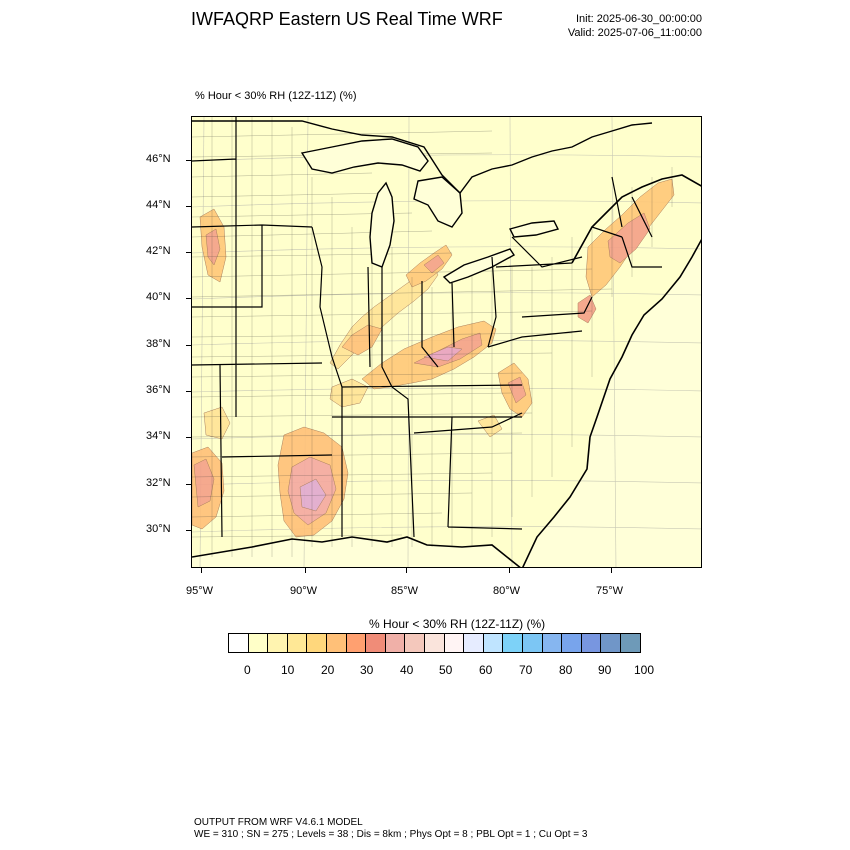 This screenshot has width=850, height=850. Describe the element at coordinates (438, 202) in the screenshot. I see `lake-huron` at that location.